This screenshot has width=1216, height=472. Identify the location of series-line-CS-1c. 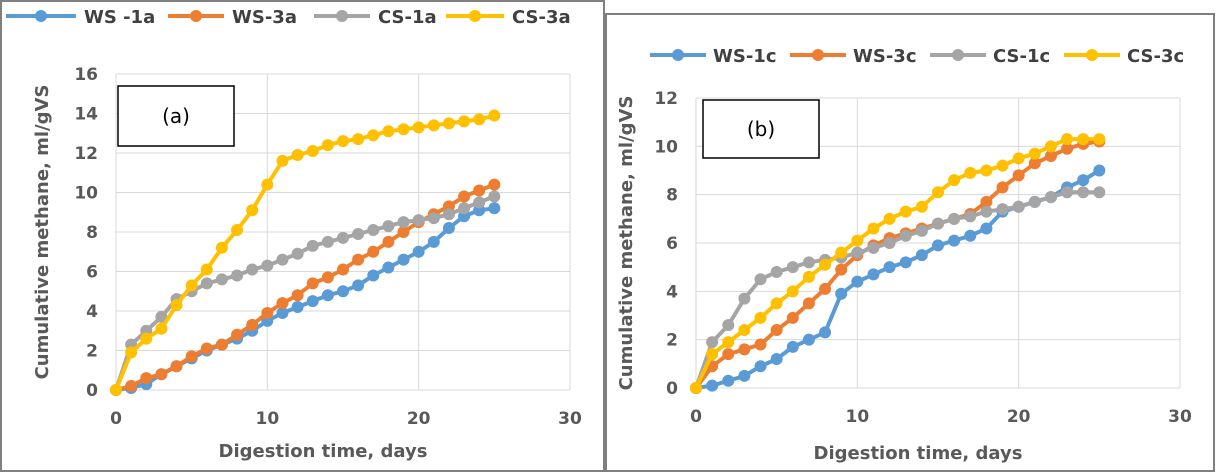
(897, 289).